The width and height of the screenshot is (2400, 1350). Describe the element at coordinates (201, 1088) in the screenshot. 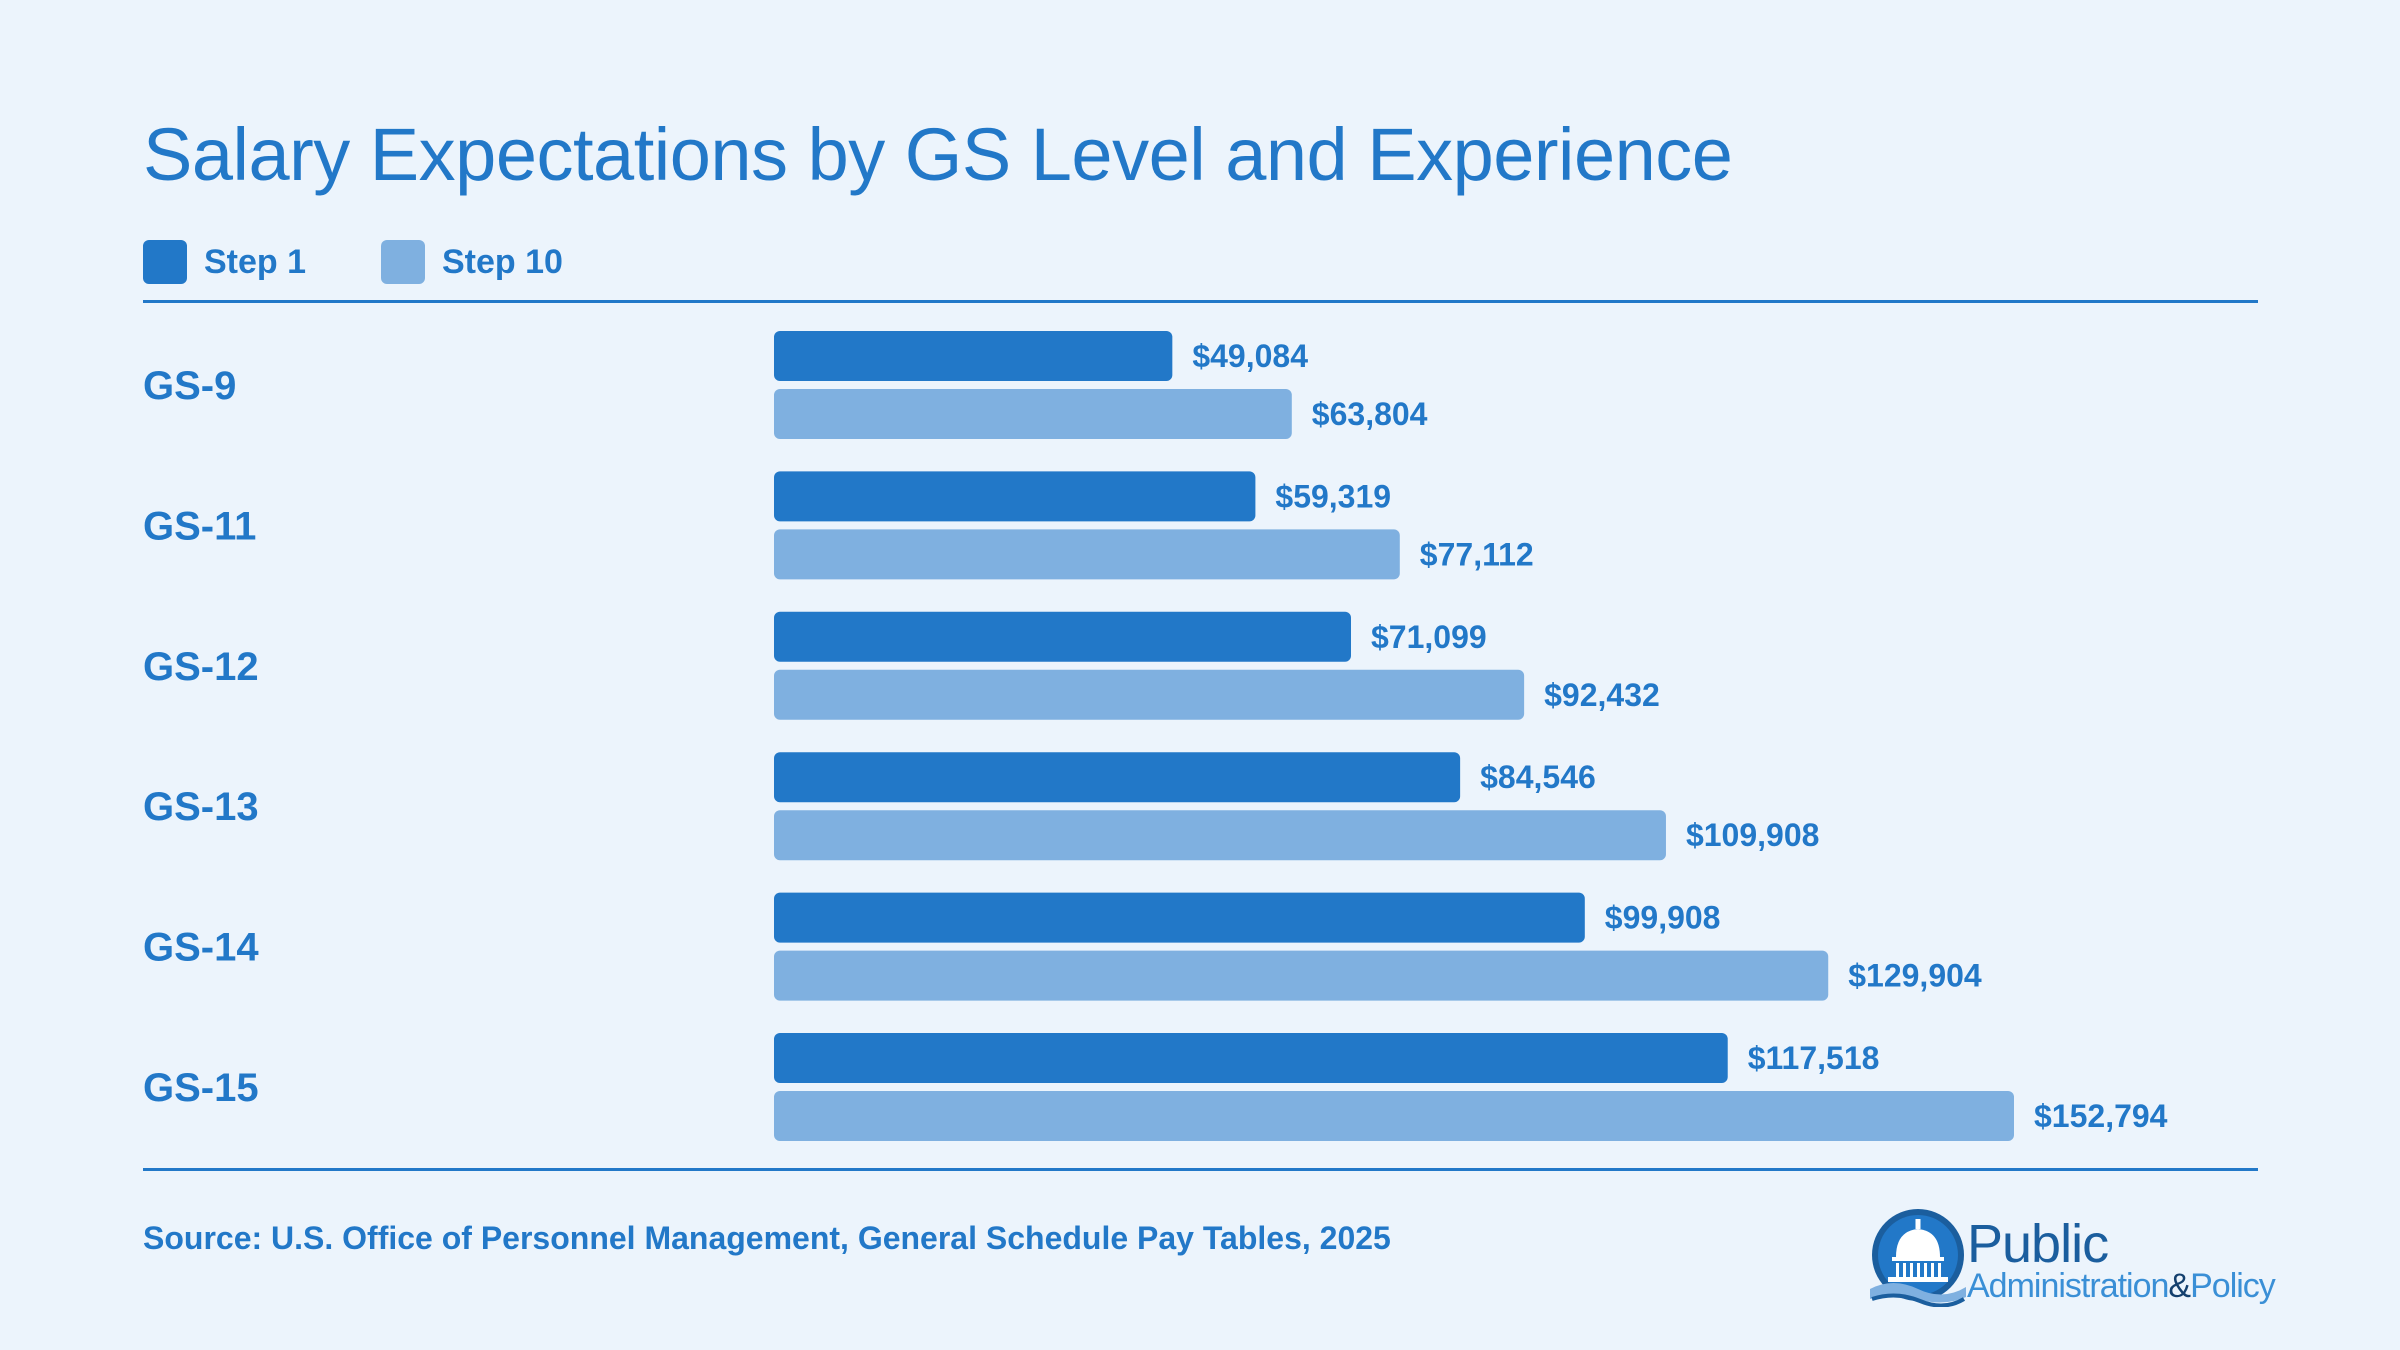

I see `category-label-gs-15: GS-15` at that location.